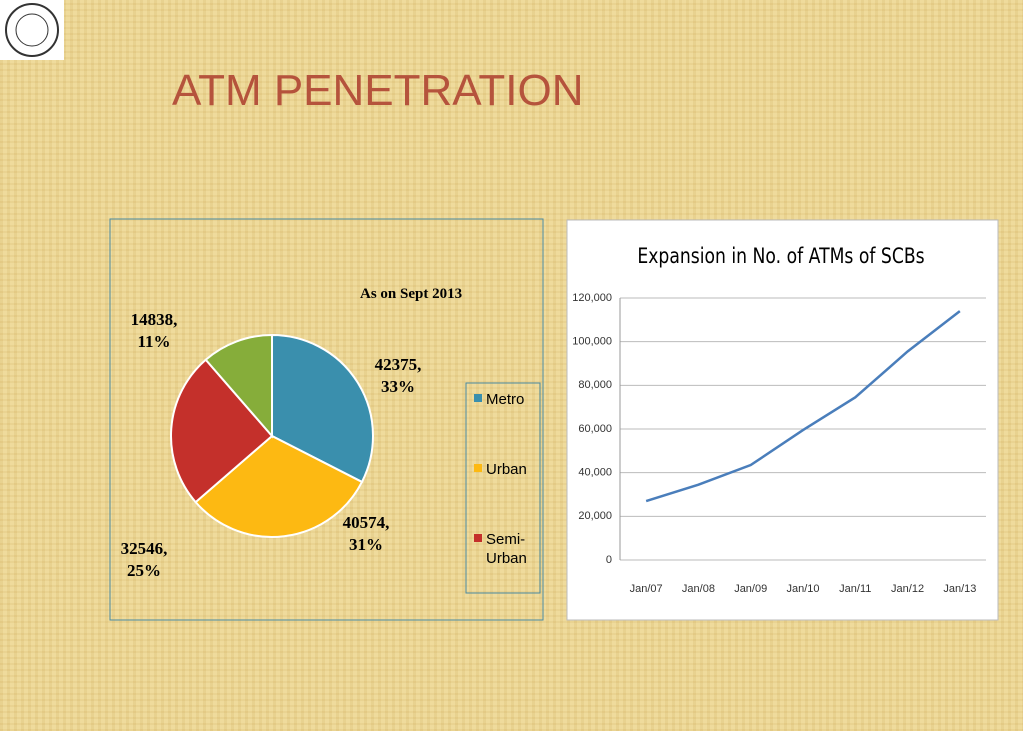  I want to click on logo-inner, so click(32, 30).